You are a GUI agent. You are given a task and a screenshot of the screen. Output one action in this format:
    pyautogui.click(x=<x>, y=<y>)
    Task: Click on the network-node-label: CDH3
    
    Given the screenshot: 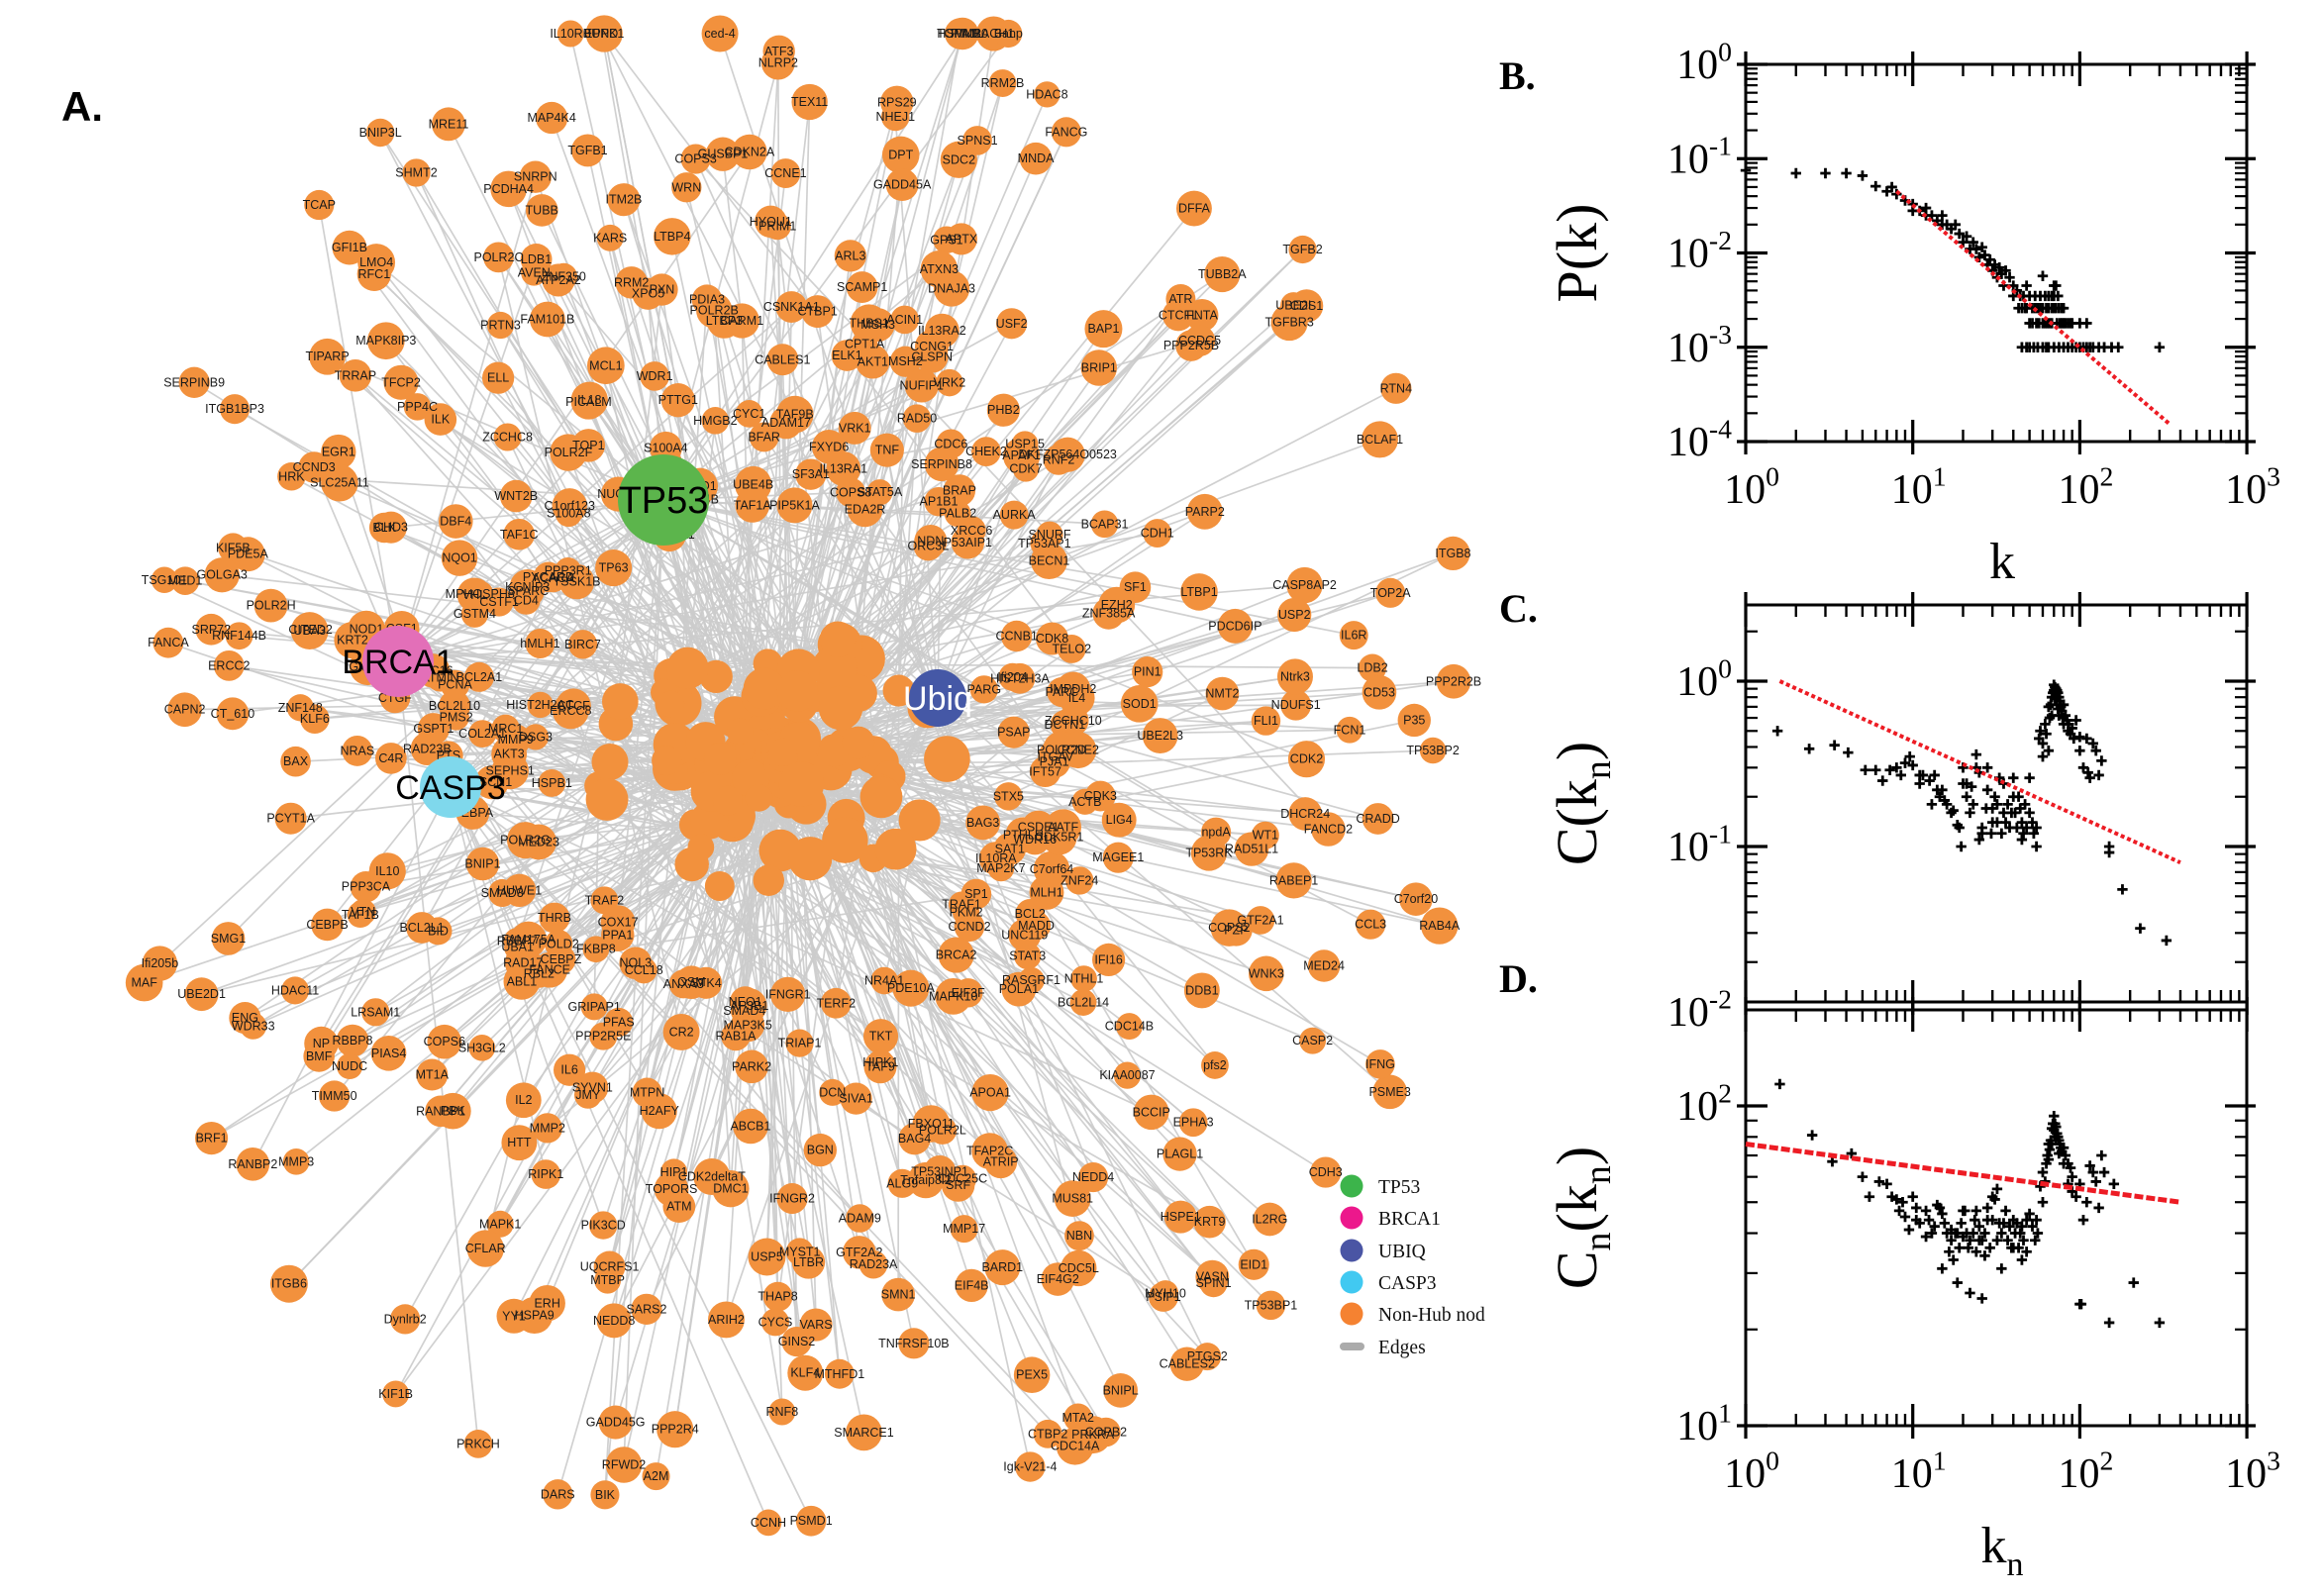 What is the action you would take?
    pyautogui.click(x=1326, y=1172)
    